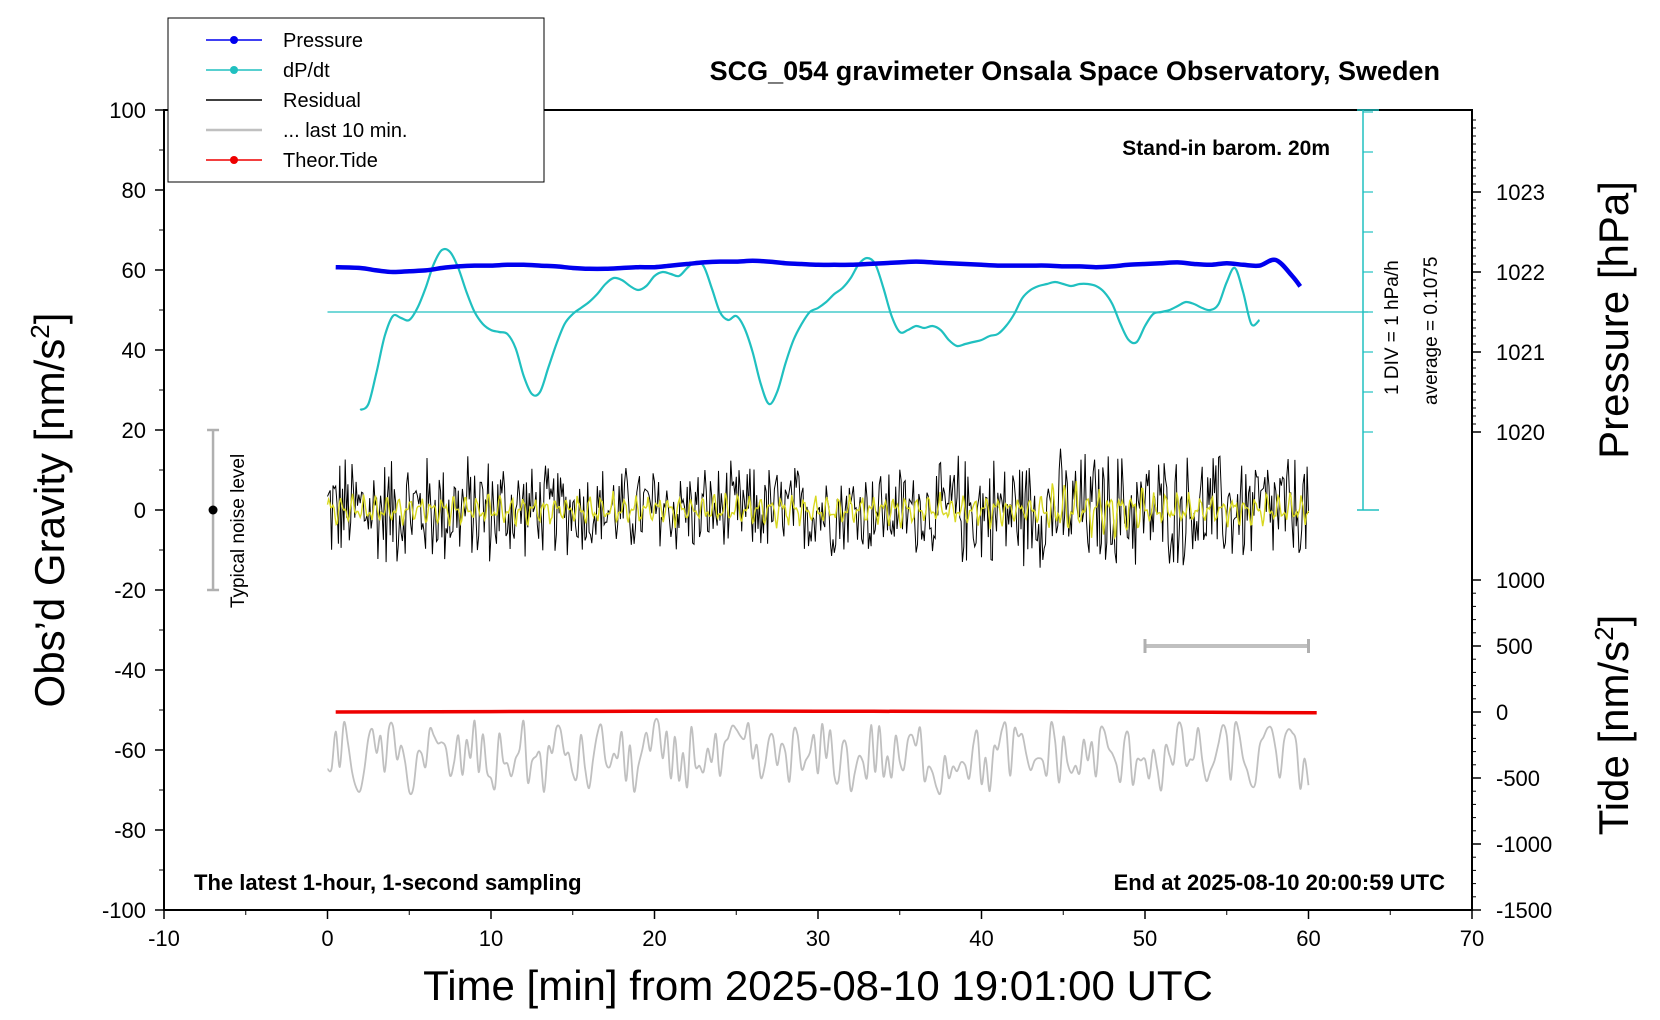  What do you see at coordinates (238, 531) in the screenshot?
I see `noise-level-label: Typical noise level` at bounding box center [238, 531].